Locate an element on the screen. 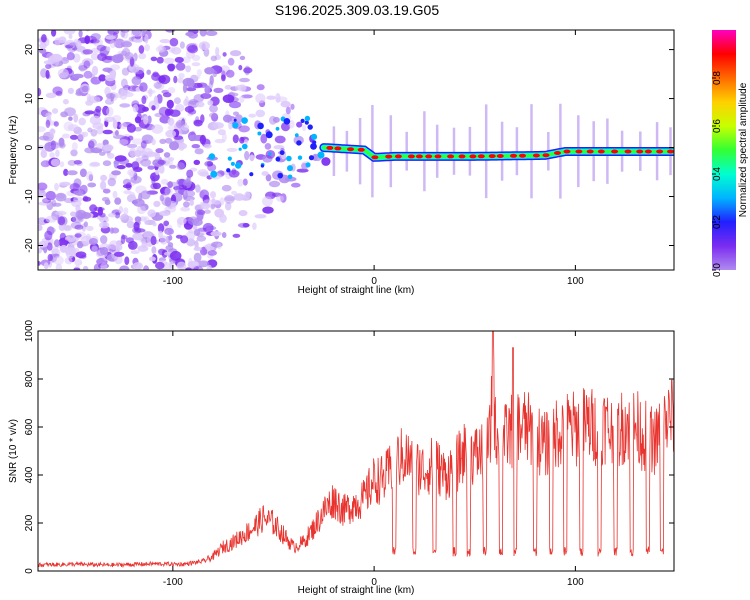 The width and height of the screenshot is (750, 600). spectrogram-xtick-label: 0 is located at coordinates (374, 281).